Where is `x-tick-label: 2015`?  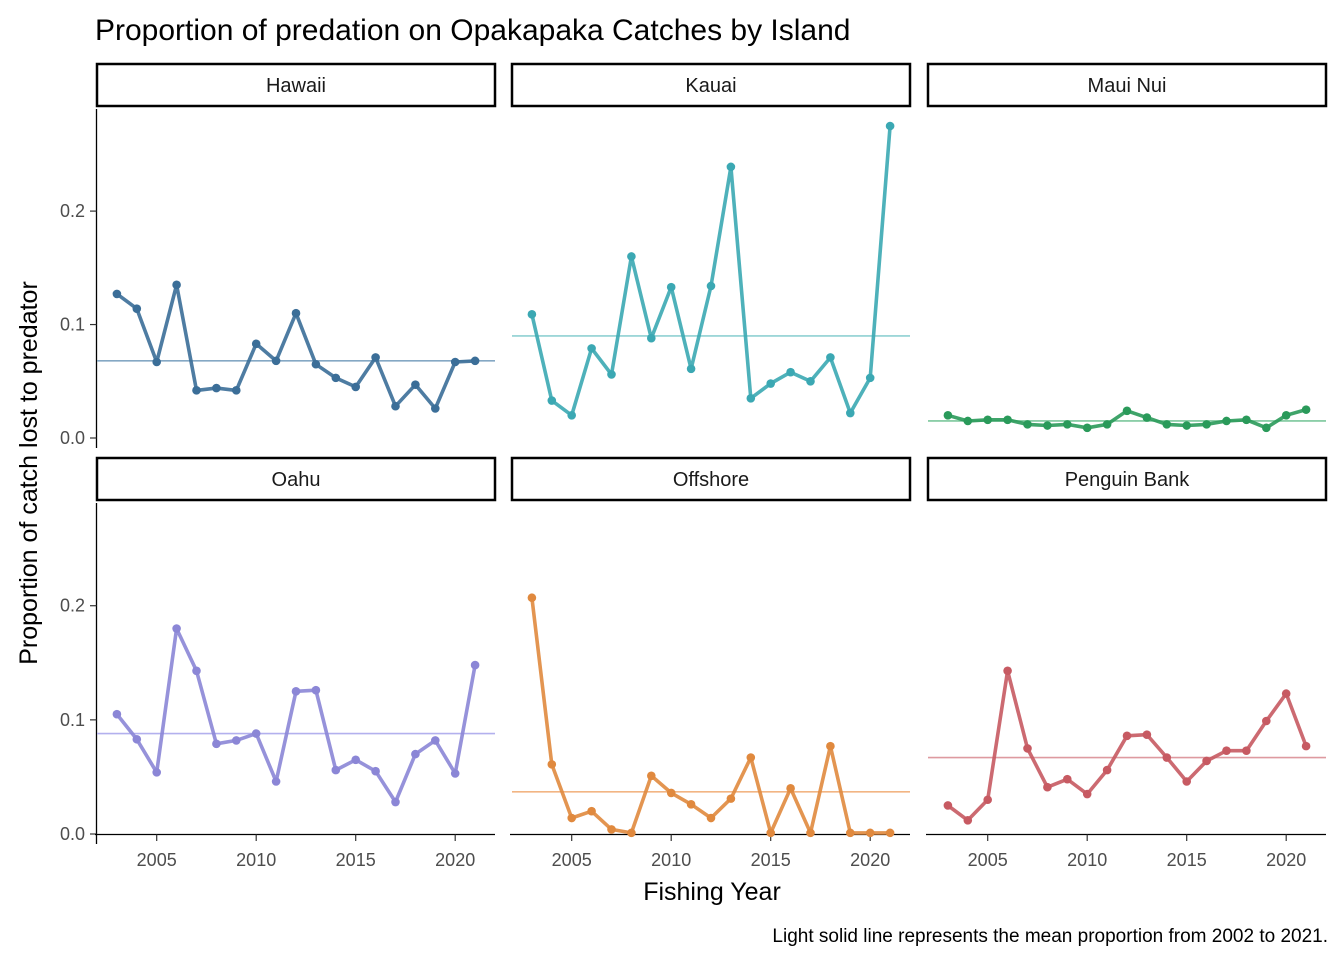
x-tick-label: 2015 is located at coordinates (356, 860).